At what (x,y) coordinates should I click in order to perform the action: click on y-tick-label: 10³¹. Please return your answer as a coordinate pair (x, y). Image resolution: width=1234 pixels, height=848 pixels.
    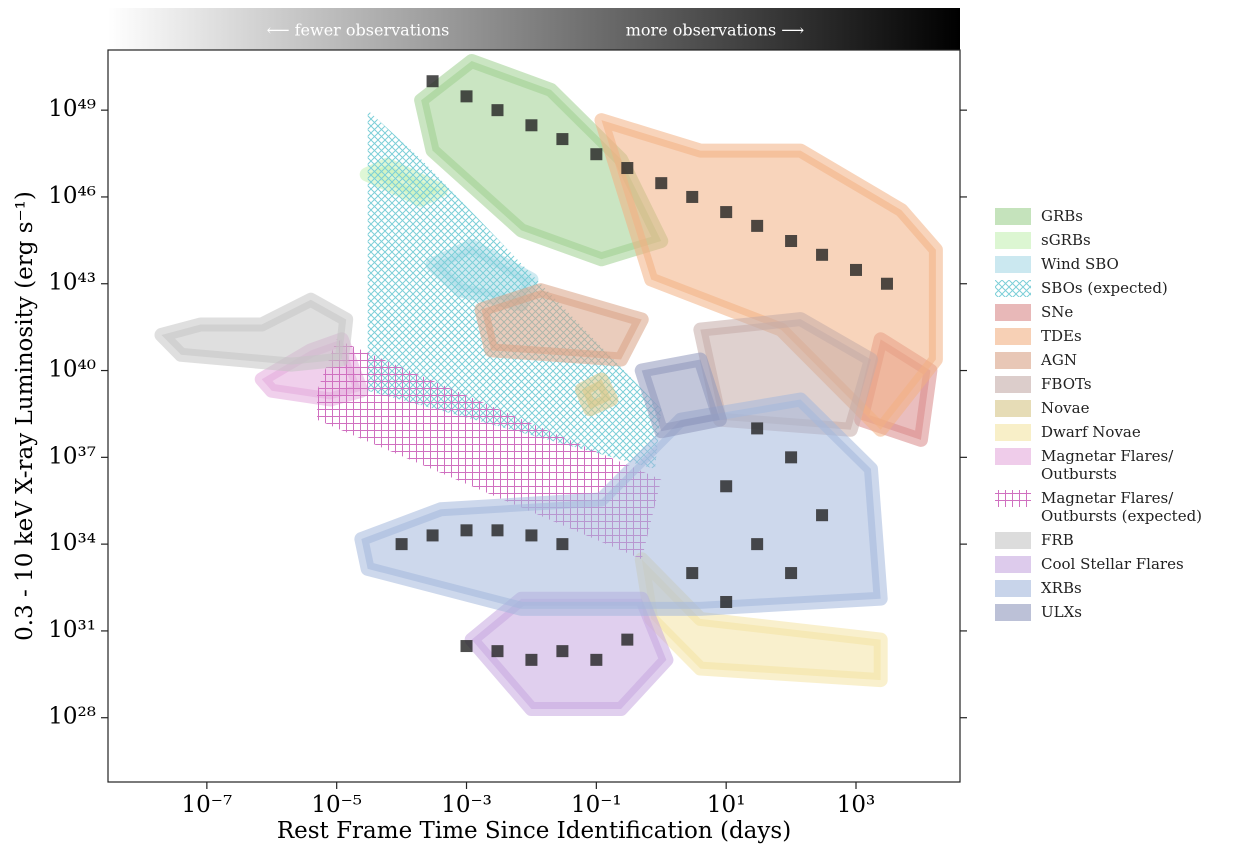
    Looking at the image, I should click on (72, 630).